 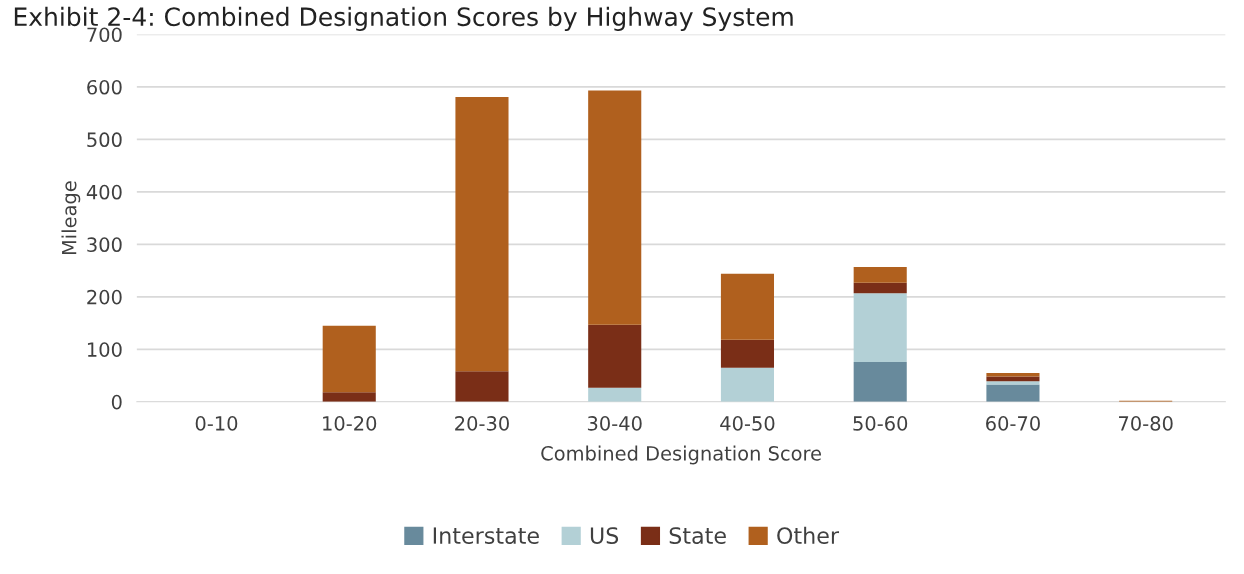 What do you see at coordinates (614, 423) in the screenshot?
I see `x-tick-label: 30-40` at bounding box center [614, 423].